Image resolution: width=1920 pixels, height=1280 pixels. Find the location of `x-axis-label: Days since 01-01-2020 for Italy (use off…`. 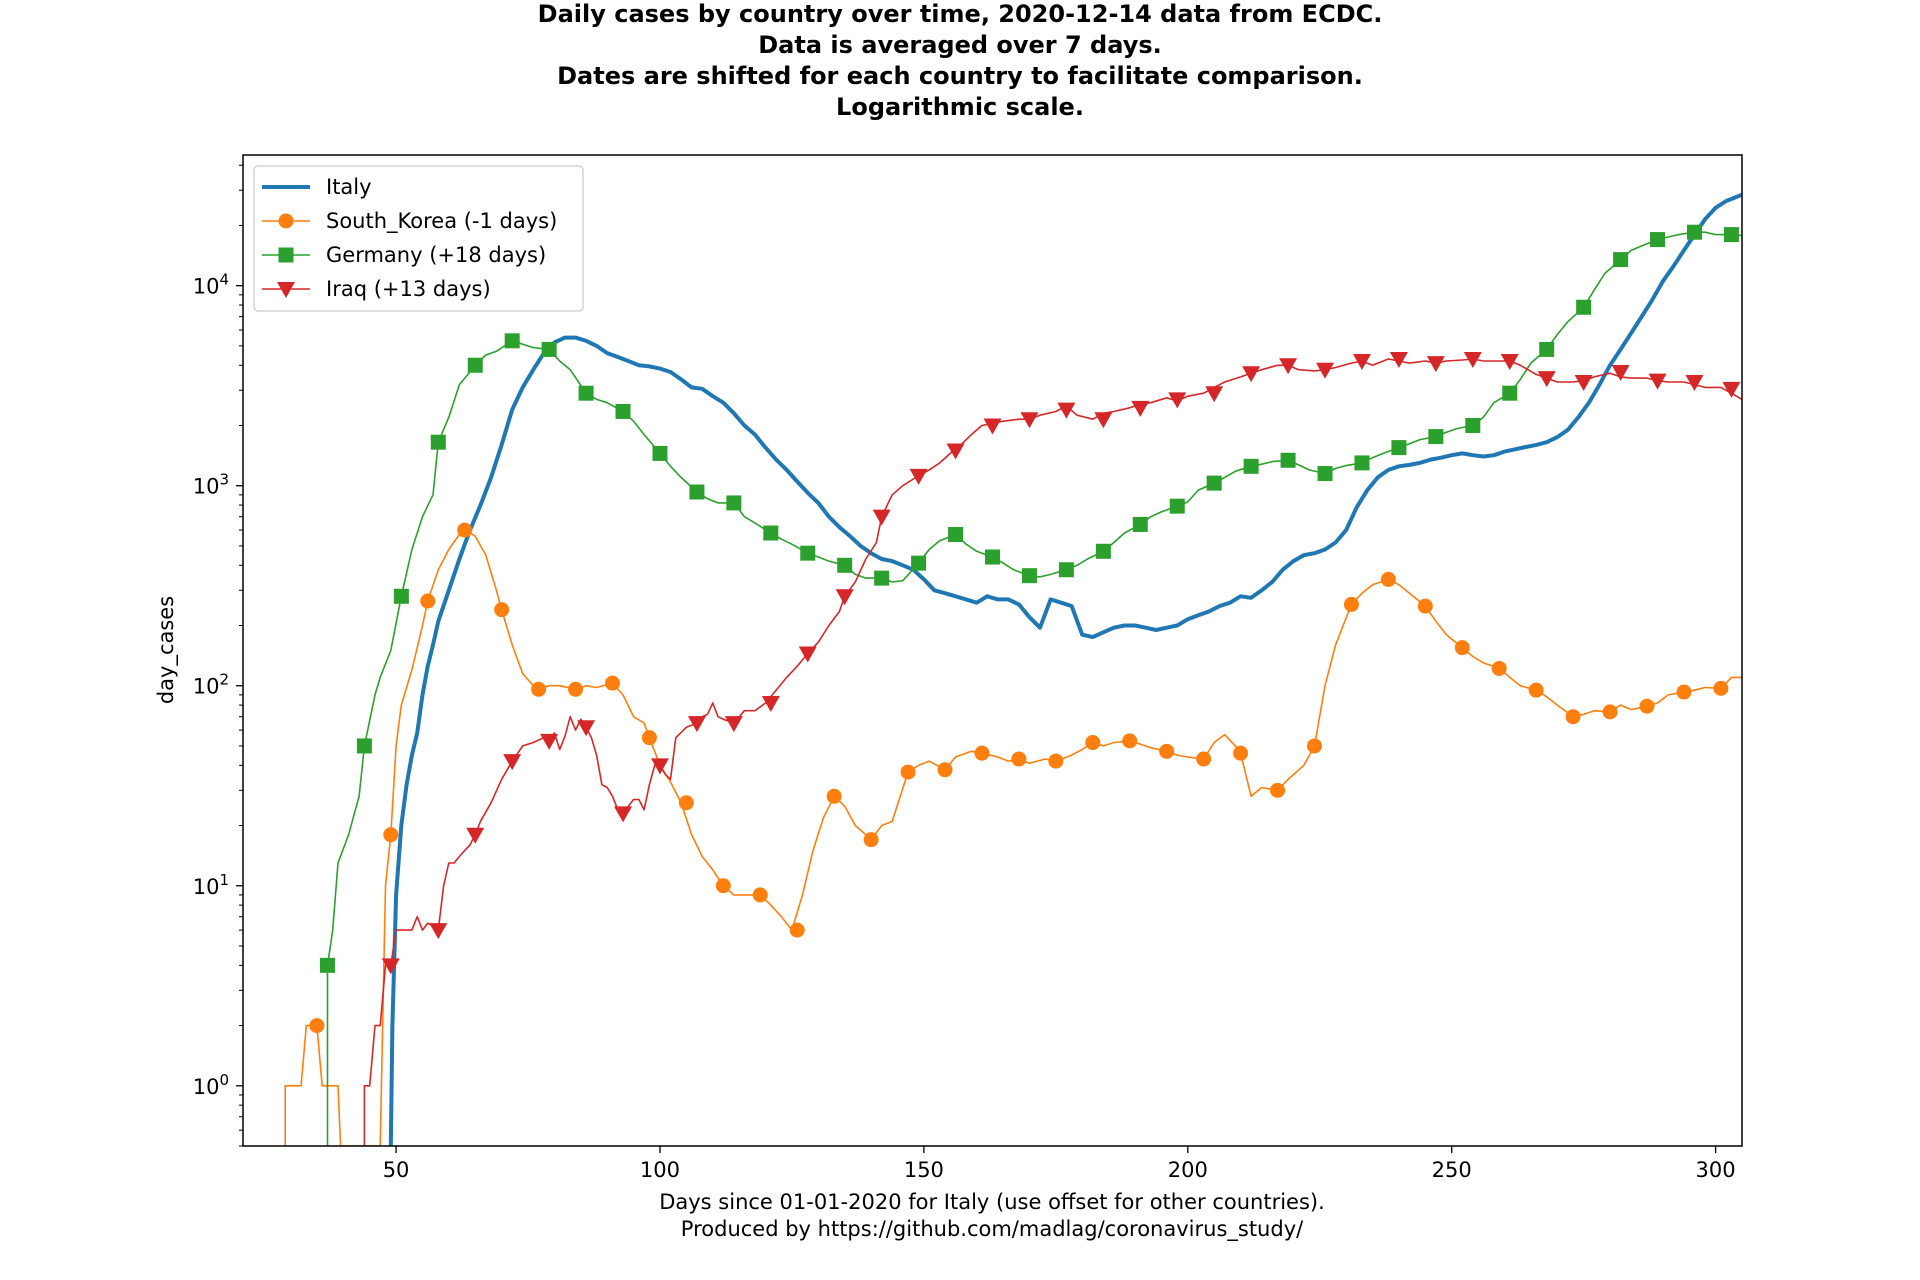

x-axis-label: Days since 01-01-2020 for Italy (use off… is located at coordinates (992, 1216).